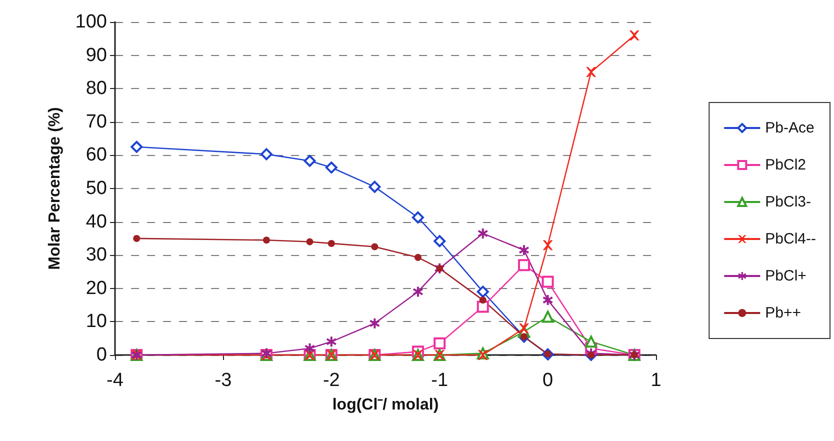 The image size is (834, 441). Describe the element at coordinates (783, 313) in the screenshot. I see `legend-label: Pb++` at that location.